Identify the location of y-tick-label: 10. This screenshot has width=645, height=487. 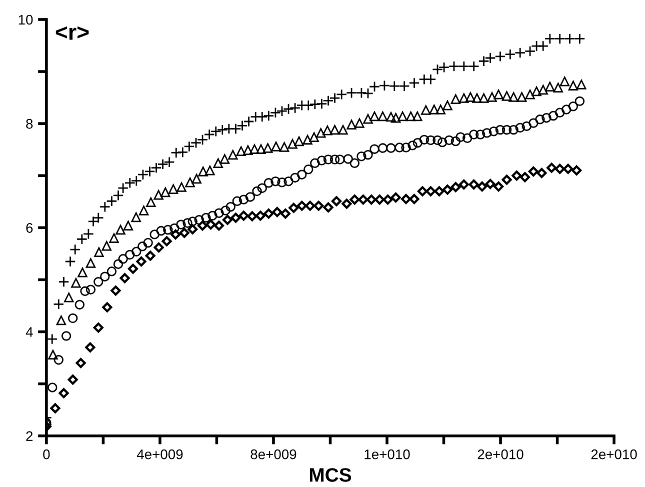
(25, 19).